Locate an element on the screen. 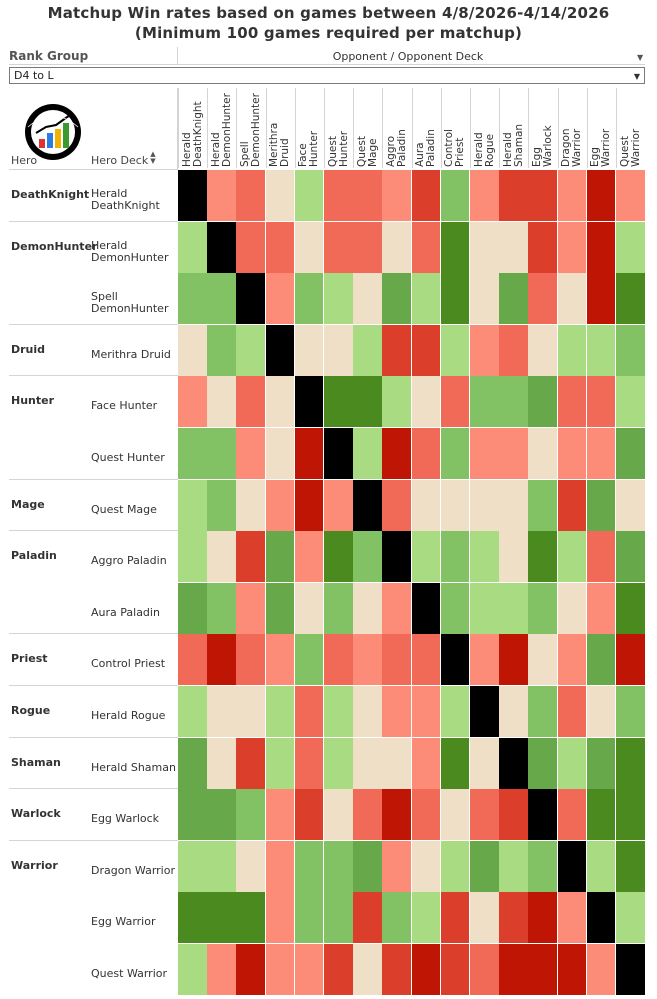  chevron-down-icon: ▼ is located at coordinates (636, 76).